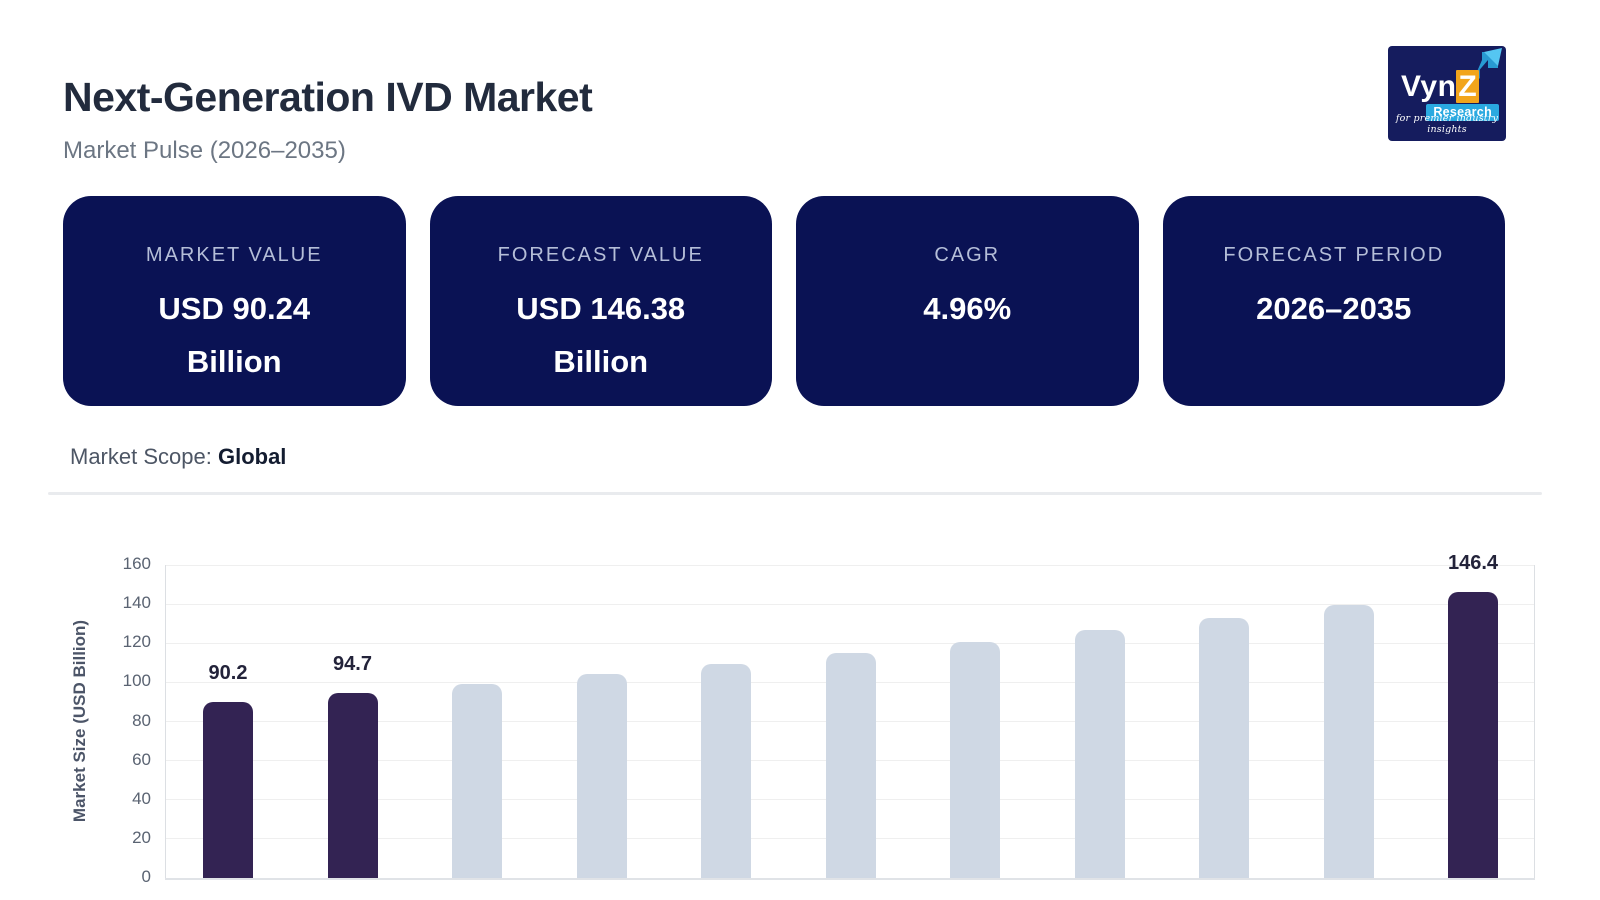 The width and height of the screenshot is (1600, 900). What do you see at coordinates (967, 308) in the screenshot?
I see `stat-card-value: 4.96%` at bounding box center [967, 308].